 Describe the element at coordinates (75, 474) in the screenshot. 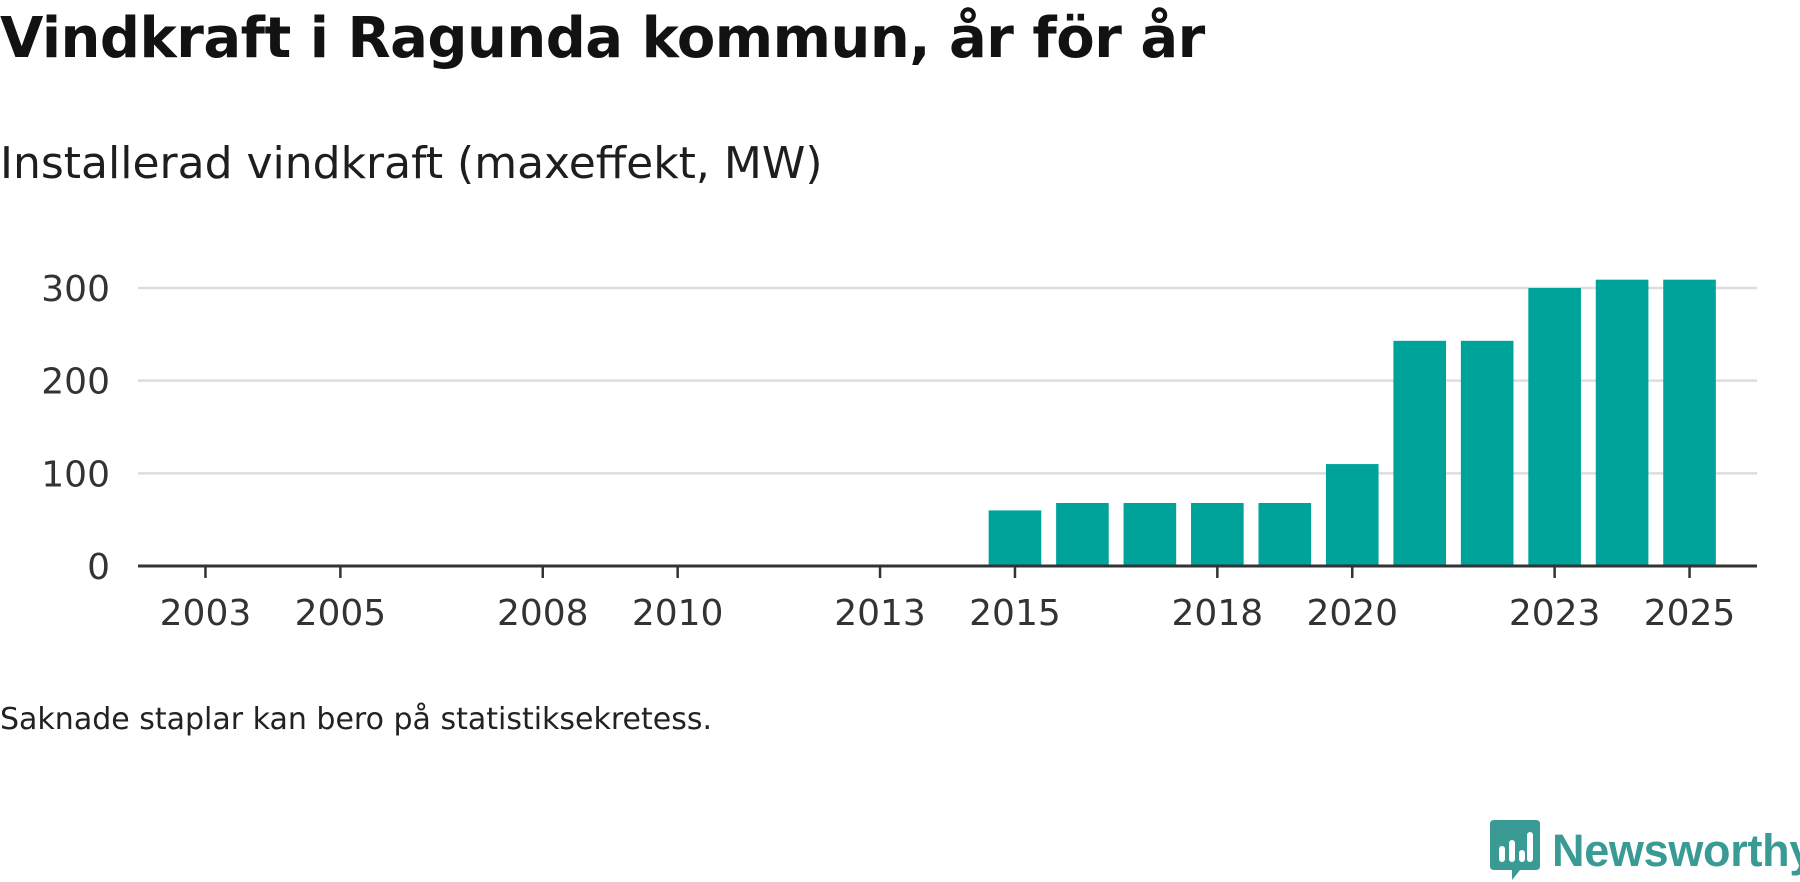

I see `y-tick-label: 100` at that location.